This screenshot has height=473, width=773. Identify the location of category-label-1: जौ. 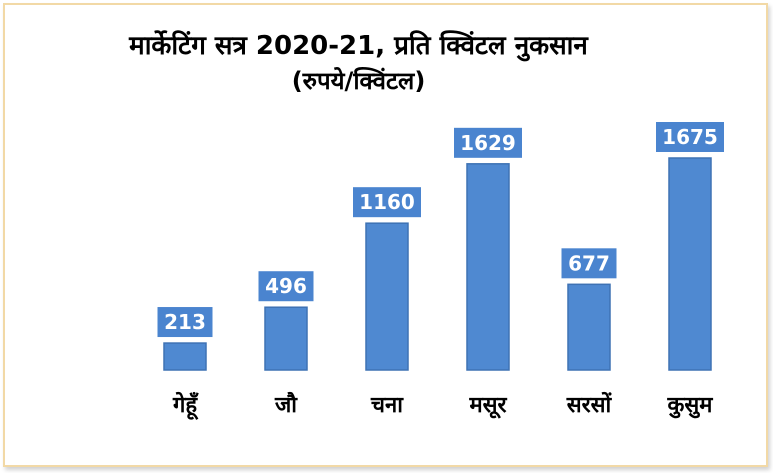
(286, 404).